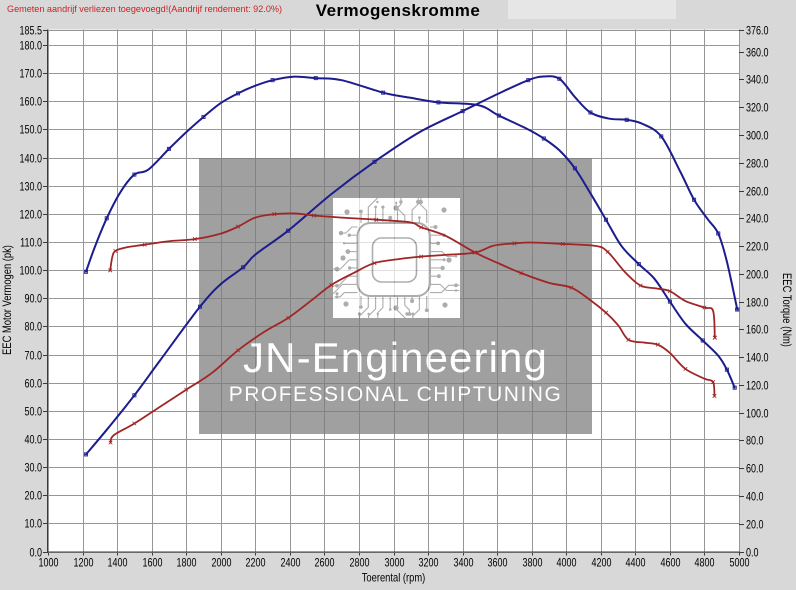 This screenshot has height=590, width=796. What do you see at coordinates (567, 563) in the screenshot?
I see `x-tick-label: 4000` at bounding box center [567, 563].